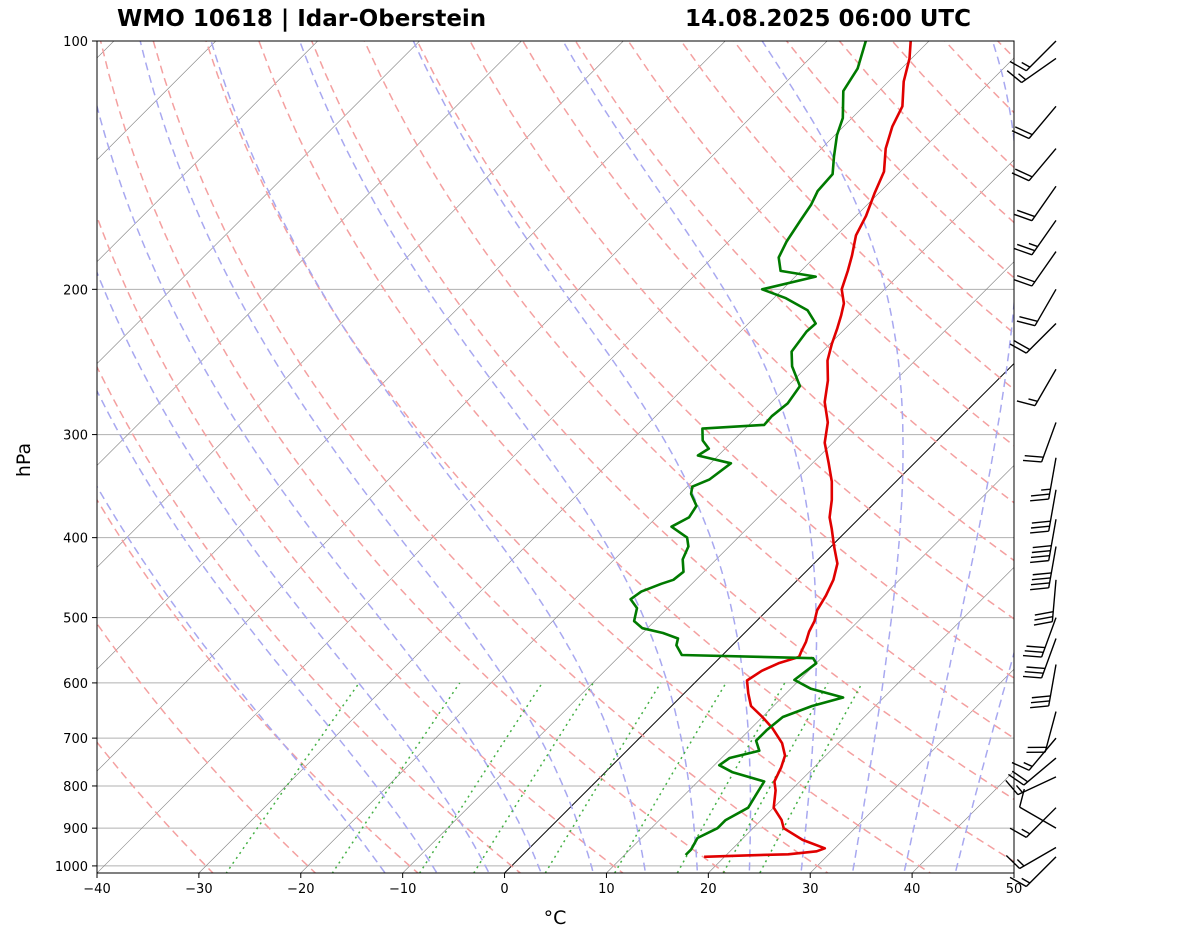  What do you see at coordinates (606, 889) in the screenshot?
I see `x-tick-label: 10` at bounding box center [606, 889].